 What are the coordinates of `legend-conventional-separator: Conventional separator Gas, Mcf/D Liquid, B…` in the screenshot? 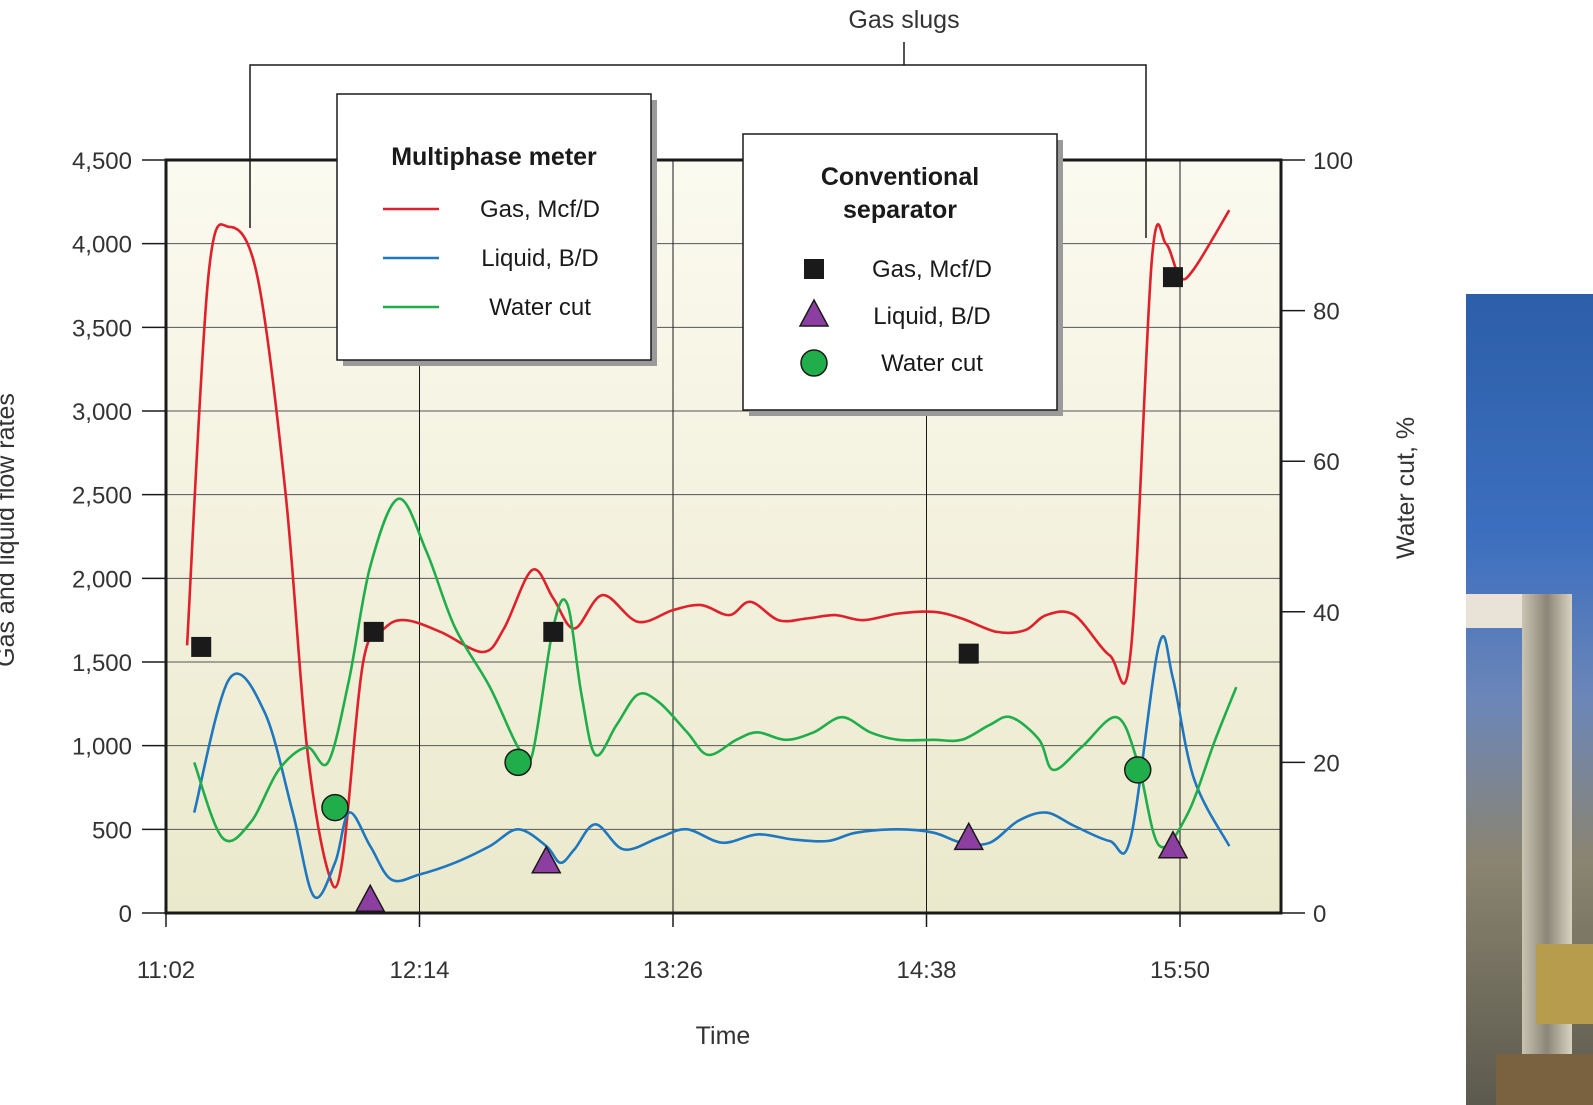 It's located at (902, 274).